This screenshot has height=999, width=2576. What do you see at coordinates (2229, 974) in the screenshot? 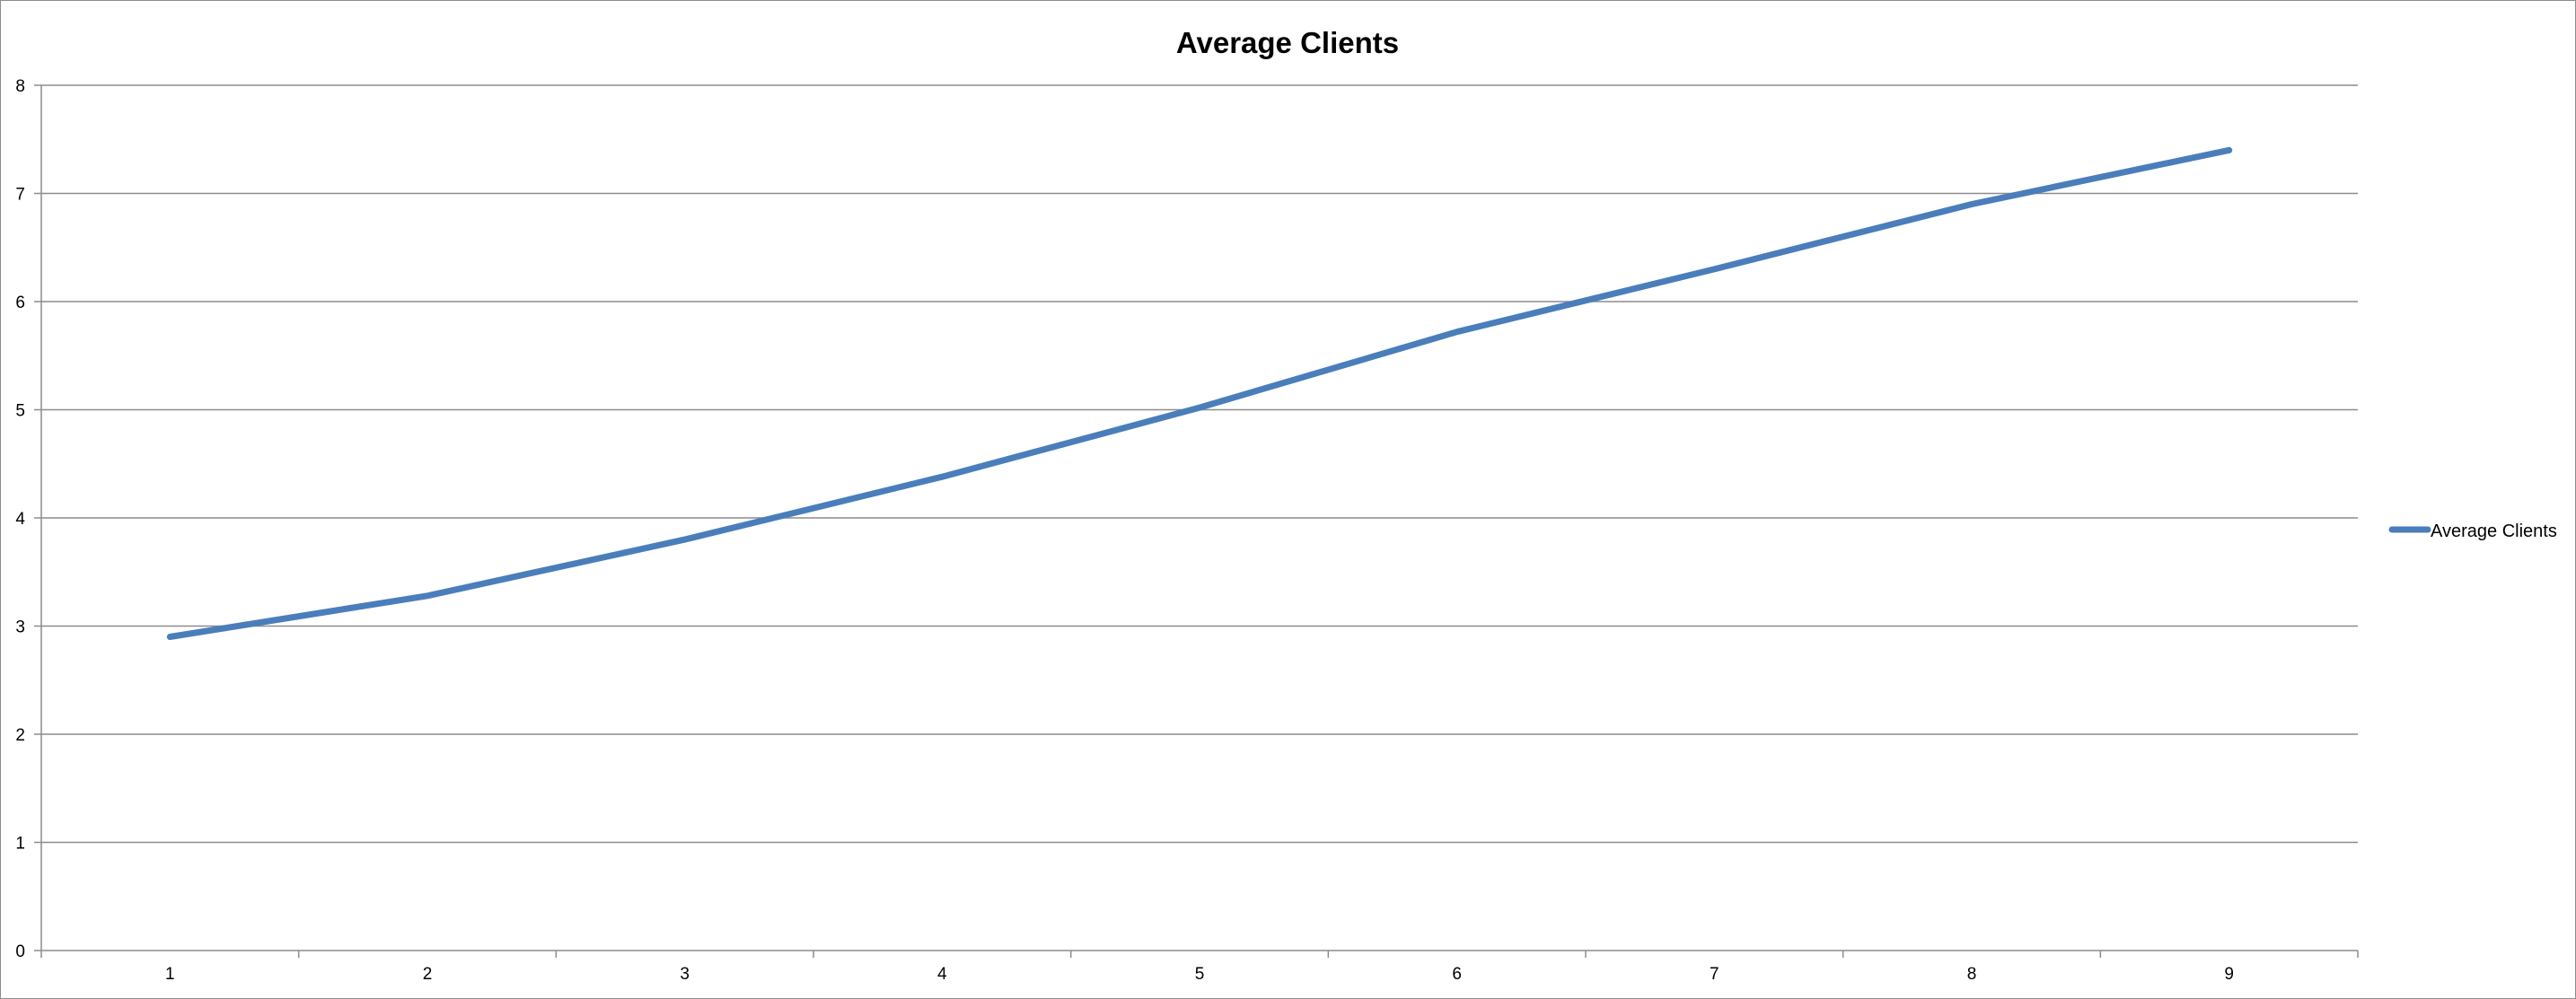
I see `x-tick-label-9: 9` at bounding box center [2229, 974].